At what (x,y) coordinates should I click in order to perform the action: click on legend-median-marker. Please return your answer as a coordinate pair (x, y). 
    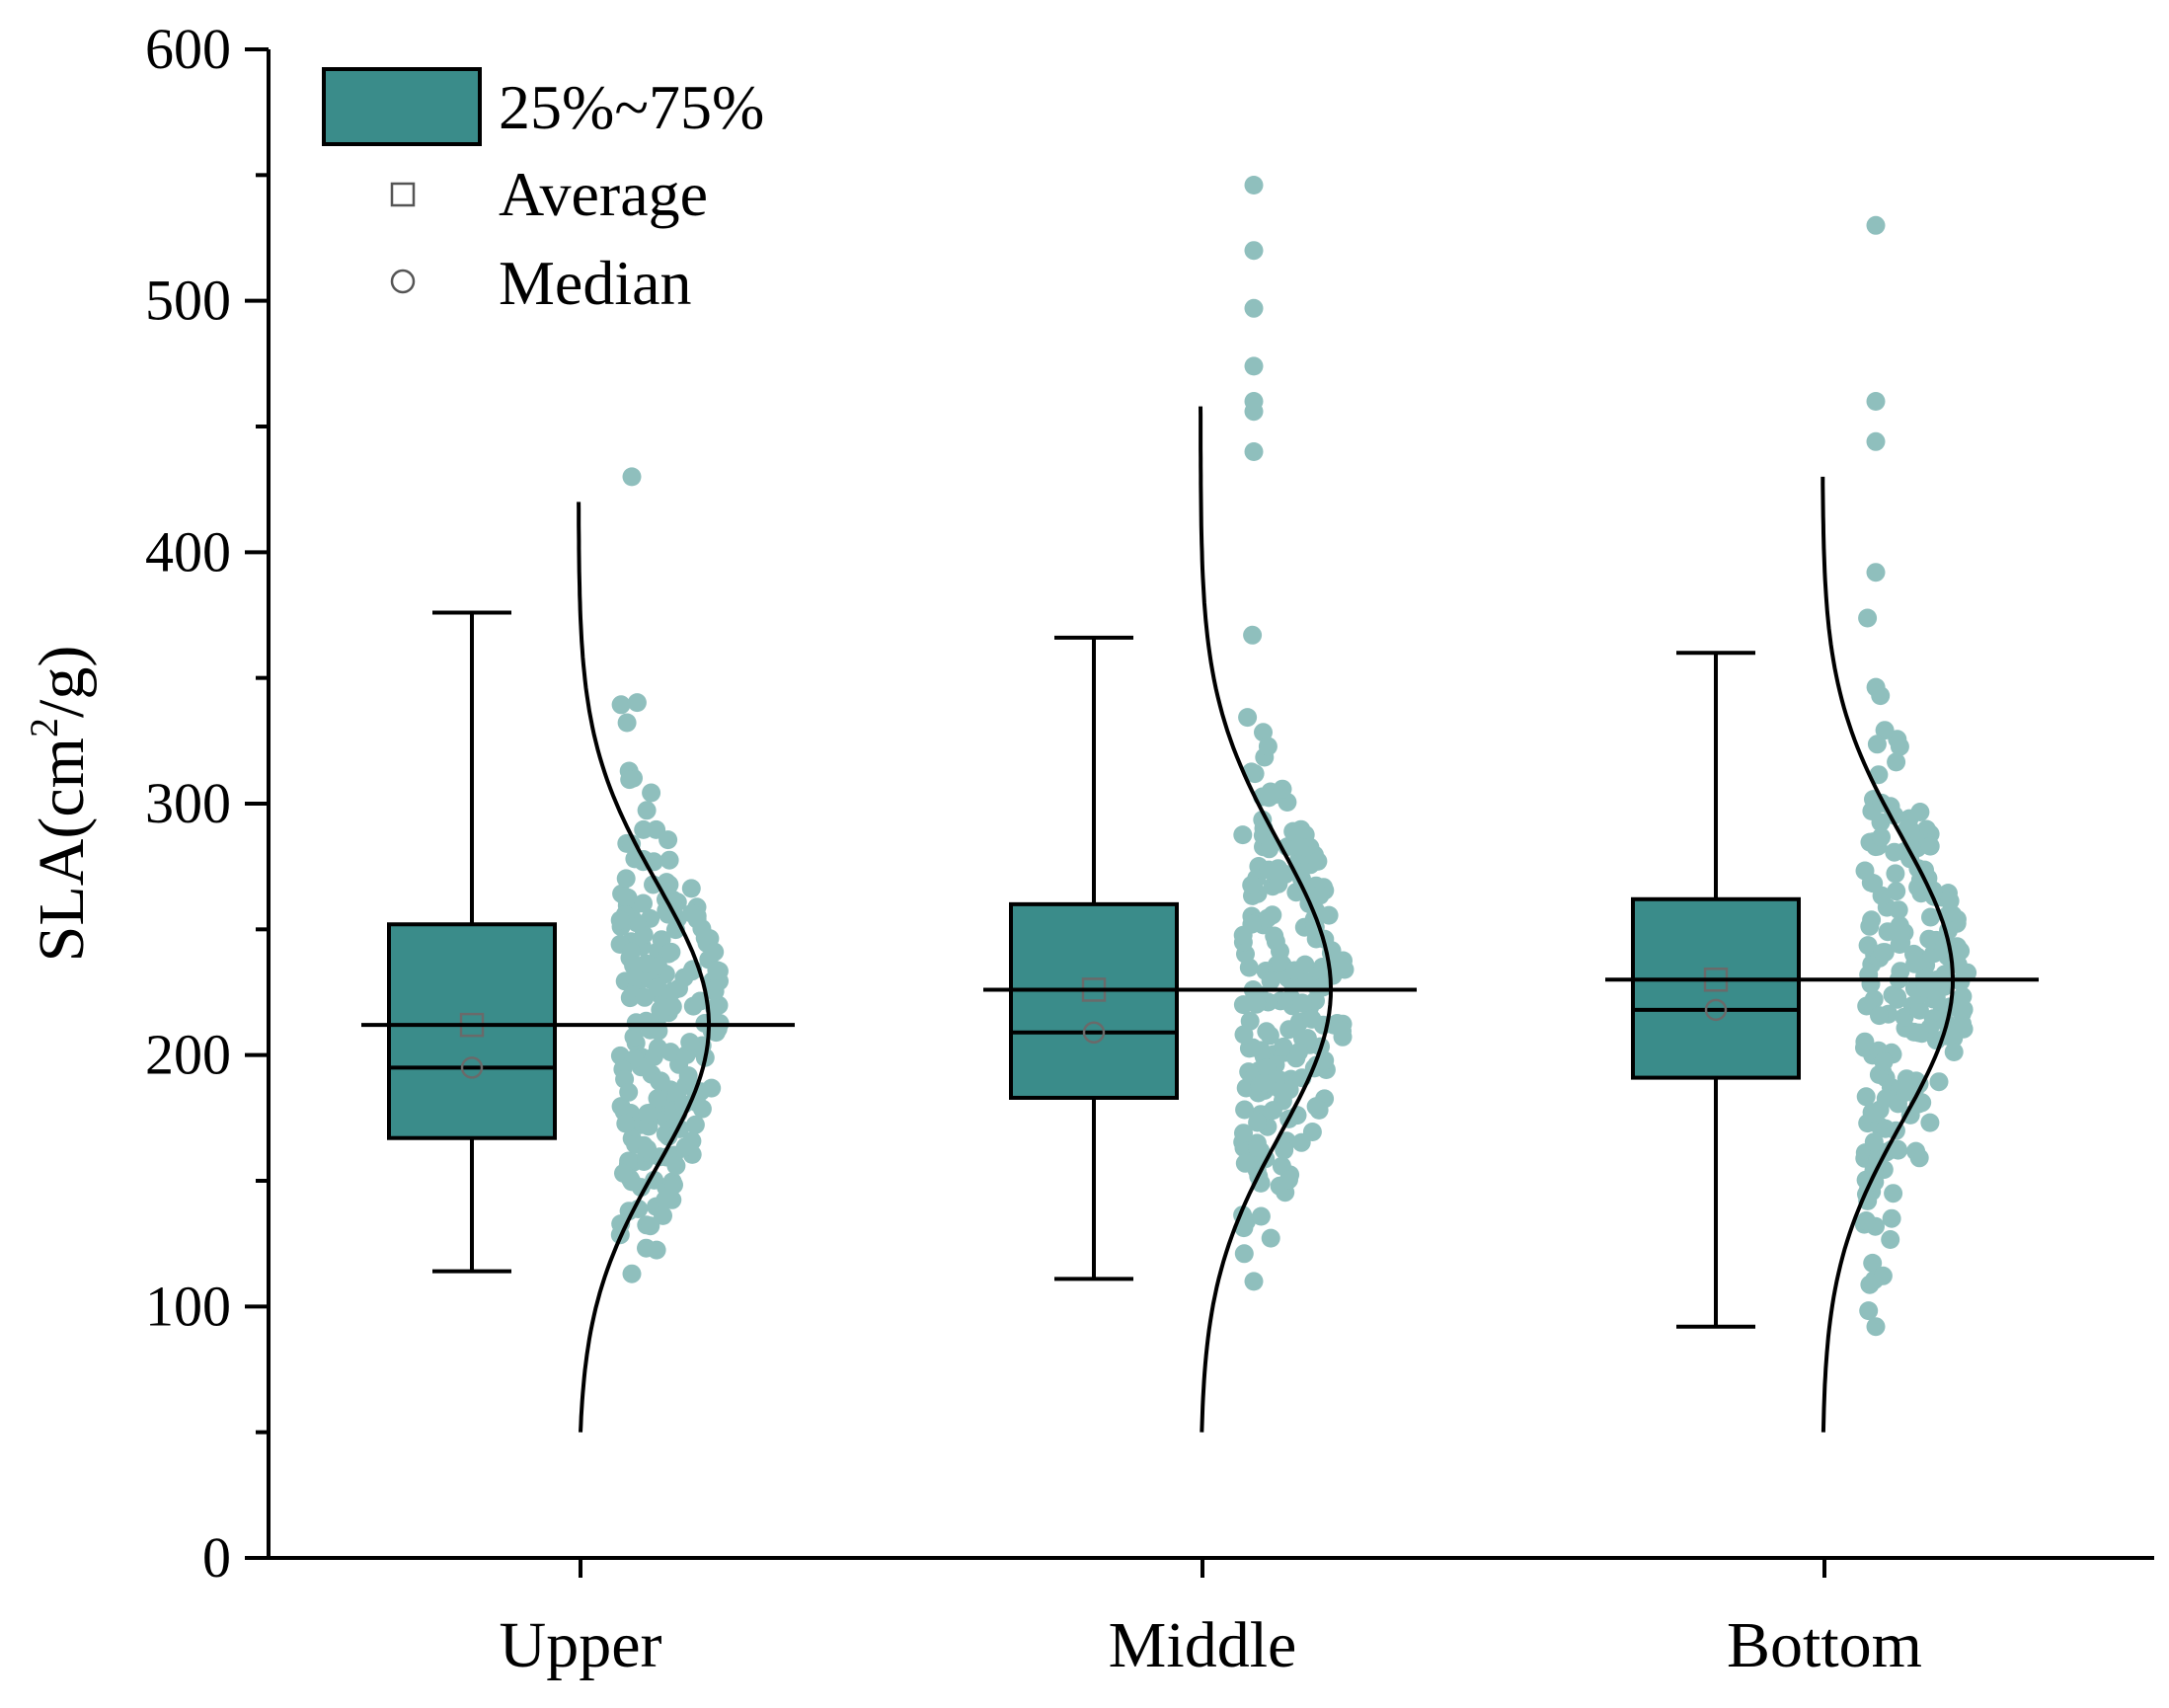
    Looking at the image, I should click on (403, 281).